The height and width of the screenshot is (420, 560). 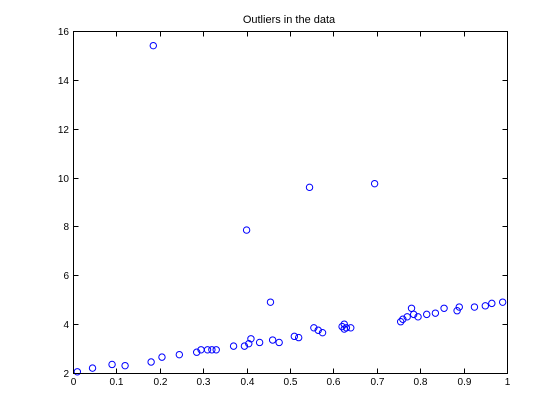 I want to click on x-tick-label: 0.3, so click(x=204, y=382).